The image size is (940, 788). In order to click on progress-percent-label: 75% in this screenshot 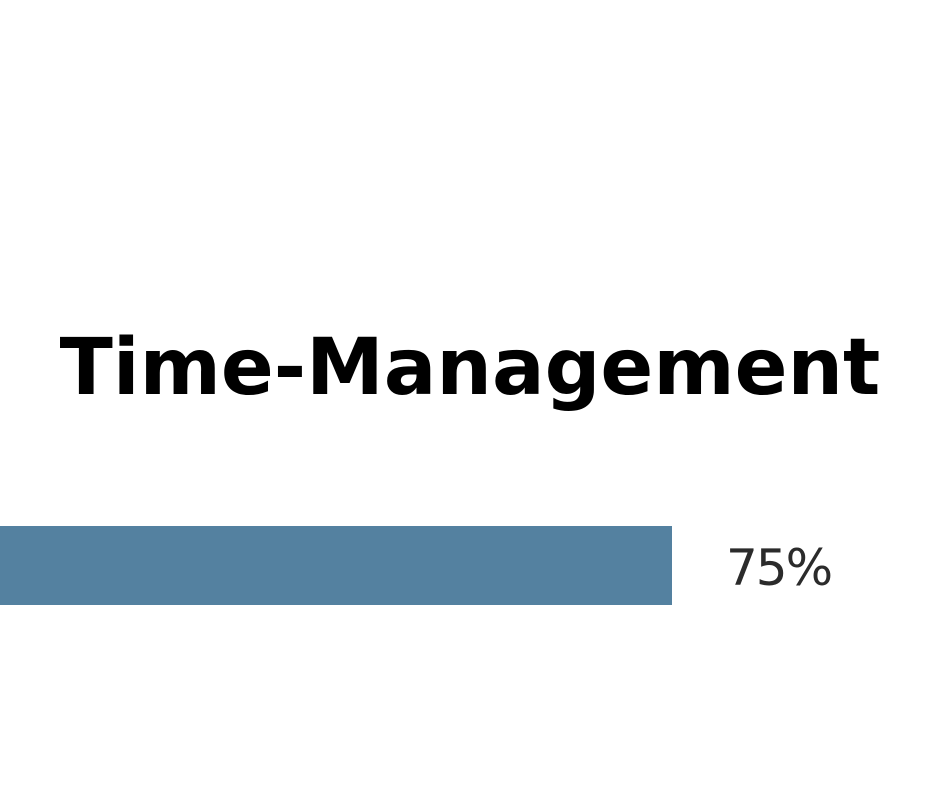, I will do `click(779, 568)`.